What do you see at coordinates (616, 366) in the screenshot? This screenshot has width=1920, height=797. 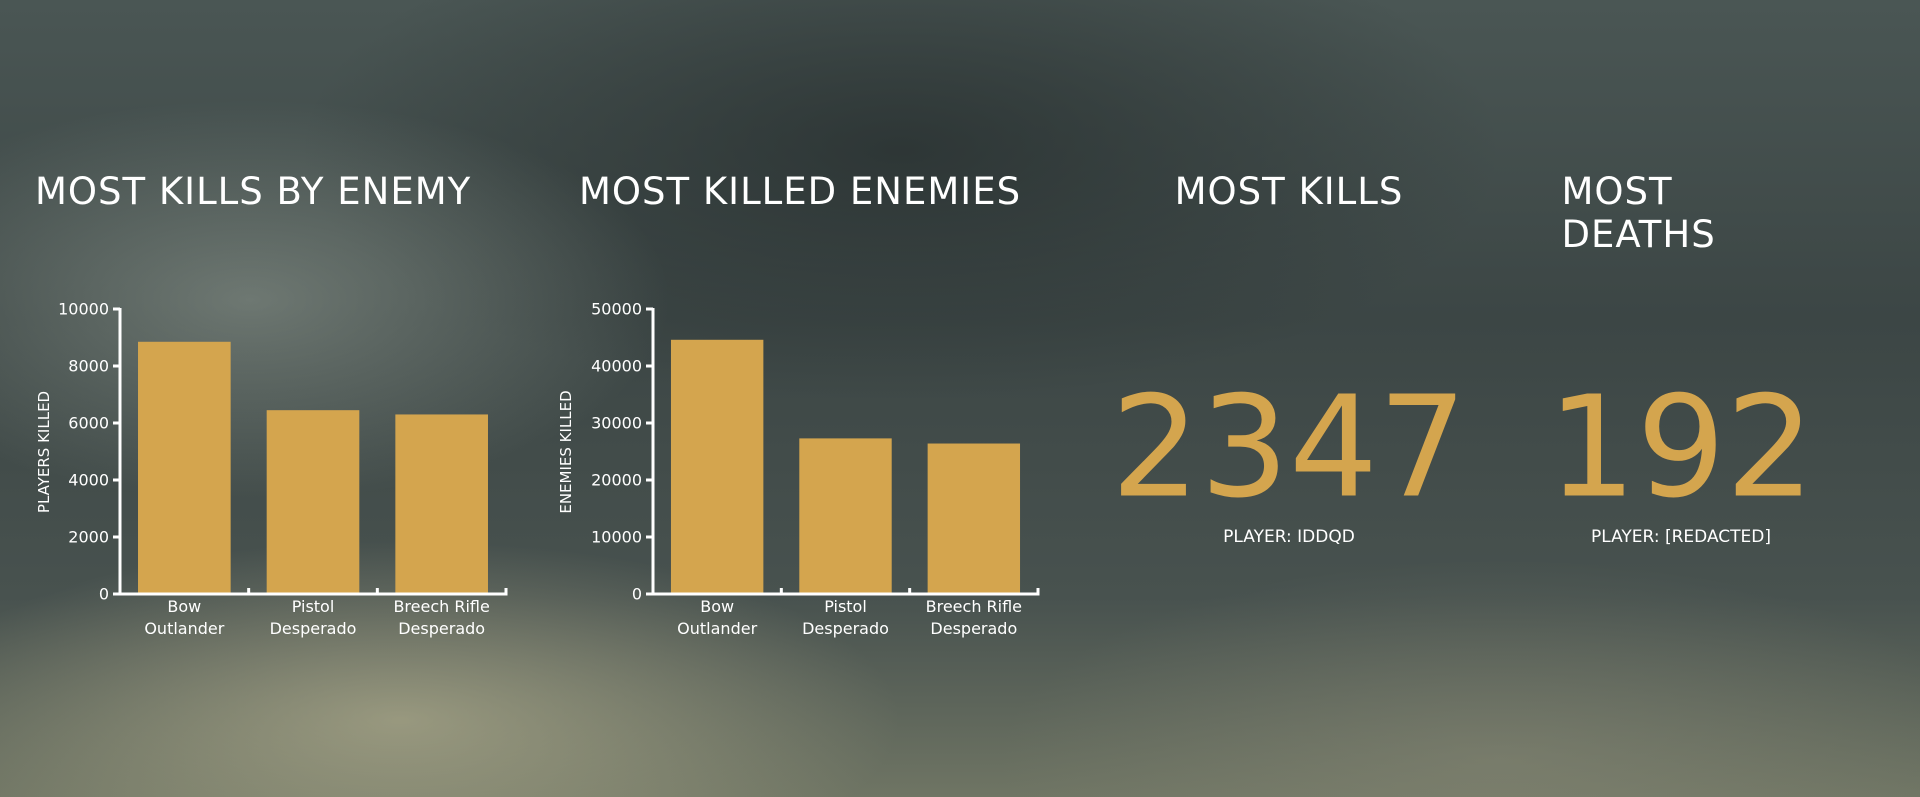 I see `y-tick-label: 40000` at bounding box center [616, 366].